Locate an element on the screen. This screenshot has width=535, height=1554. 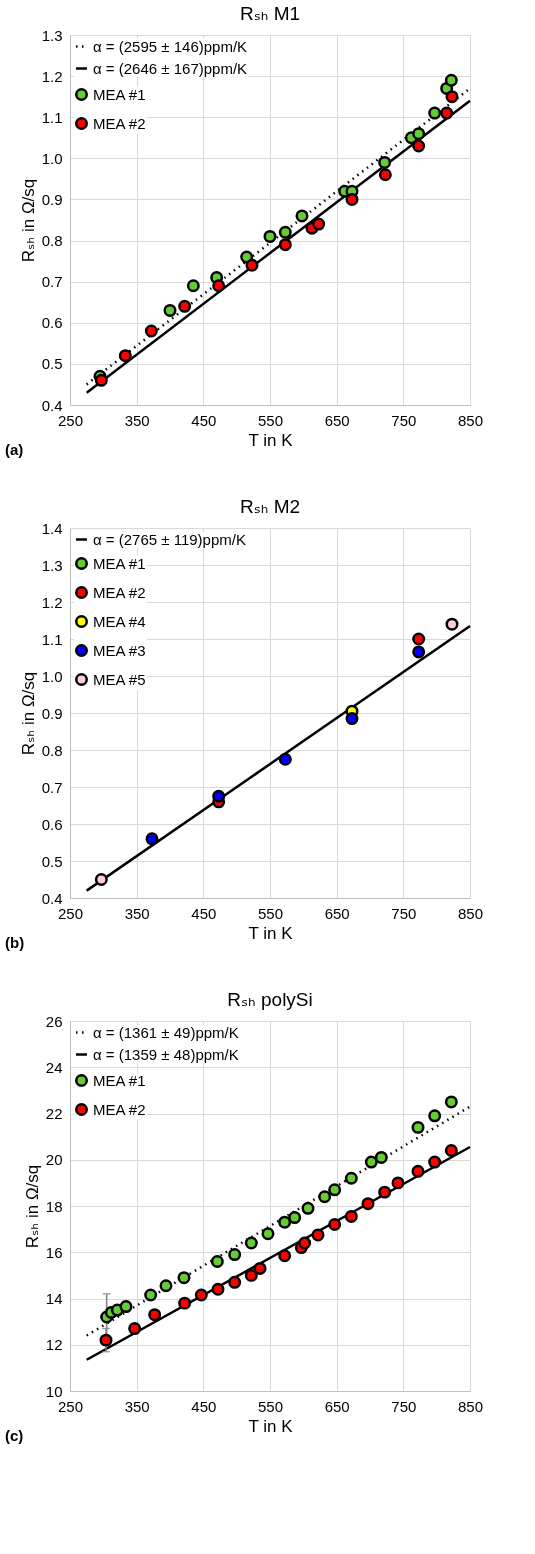
legend-label: α = (1361 ± 49)ppm/K is located at coordinates (166, 1032).